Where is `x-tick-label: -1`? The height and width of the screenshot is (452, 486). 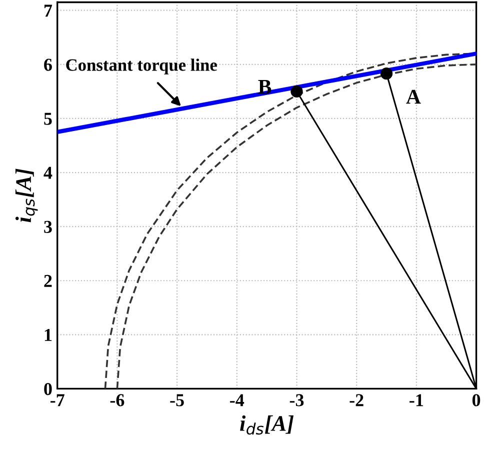 x-tick-label: -1 is located at coordinates (417, 400).